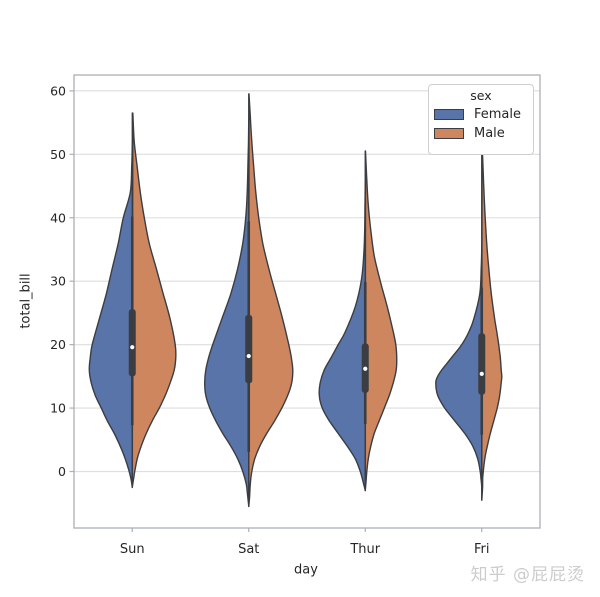 The height and width of the screenshot is (597, 600). What do you see at coordinates (132, 549) in the screenshot?
I see `x-tick-label: Sun` at bounding box center [132, 549].